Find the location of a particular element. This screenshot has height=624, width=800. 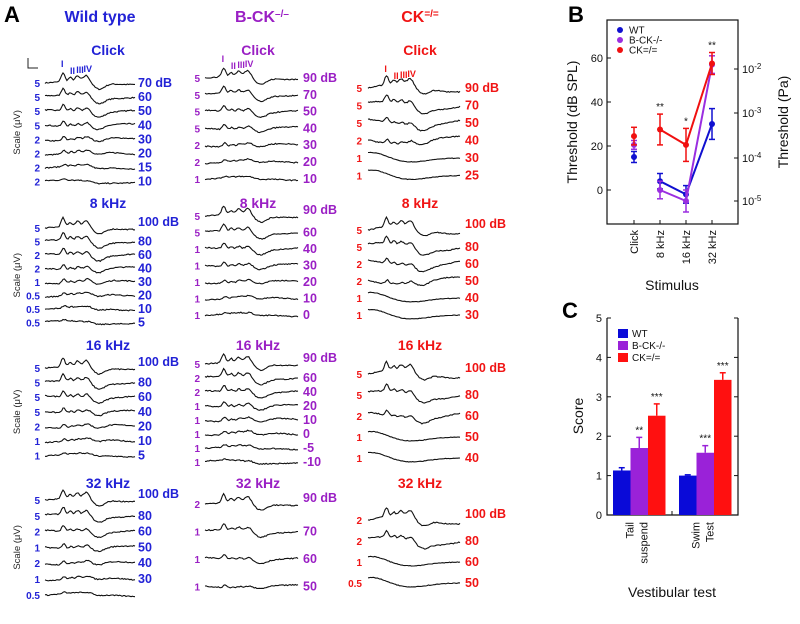

panel-label-c: C is located at coordinates (570, 310).